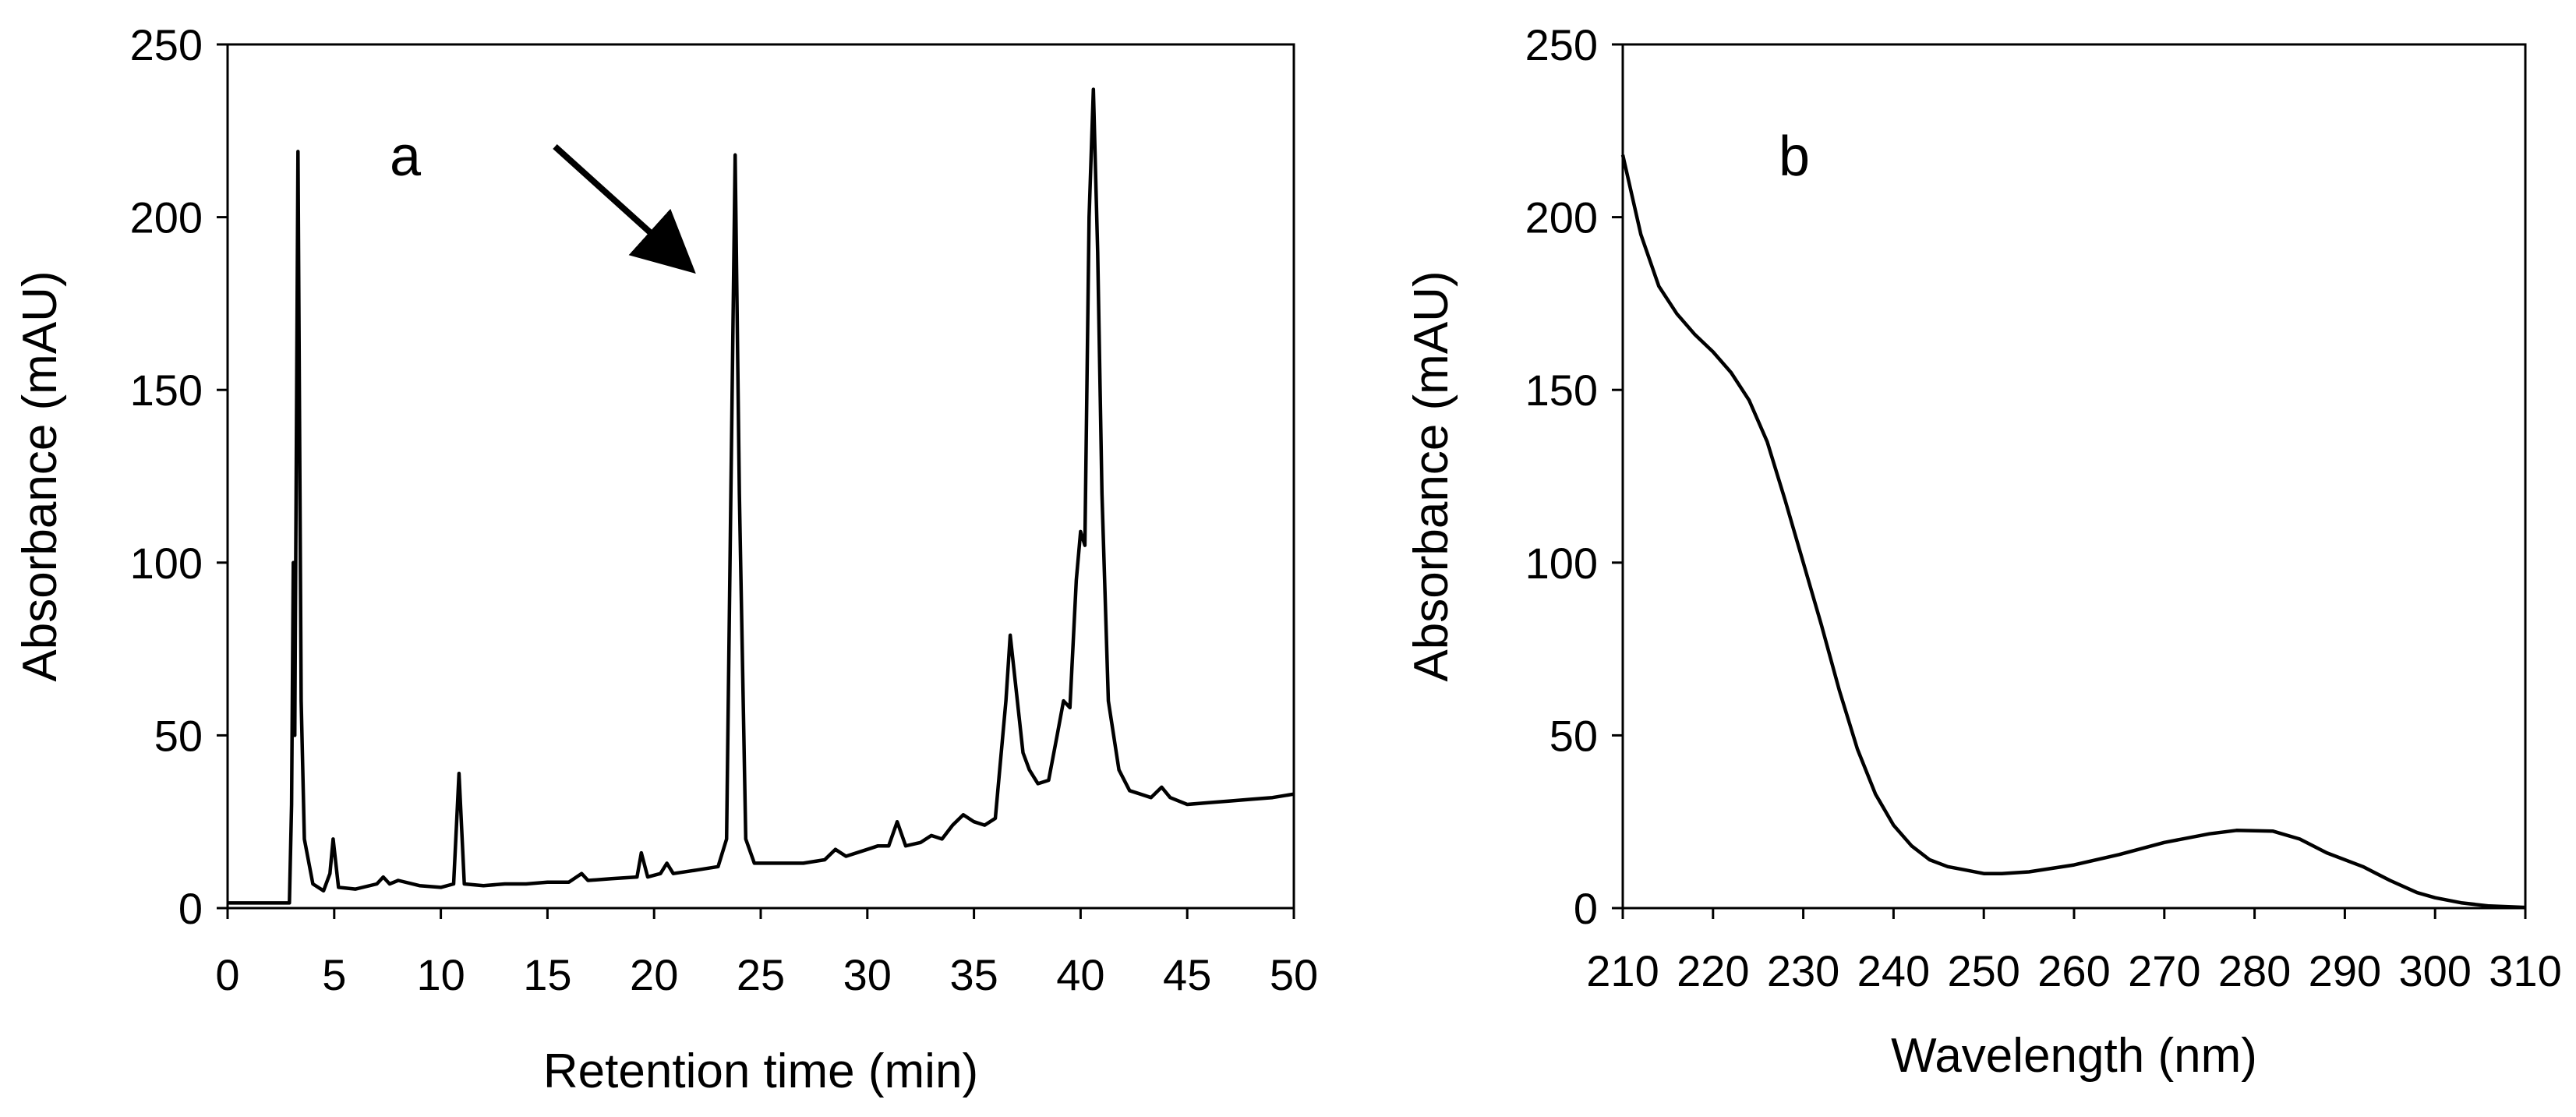 Image resolution: width=2576 pixels, height=1117 pixels. I want to click on x-tick-label: 250, so click(1983, 970).